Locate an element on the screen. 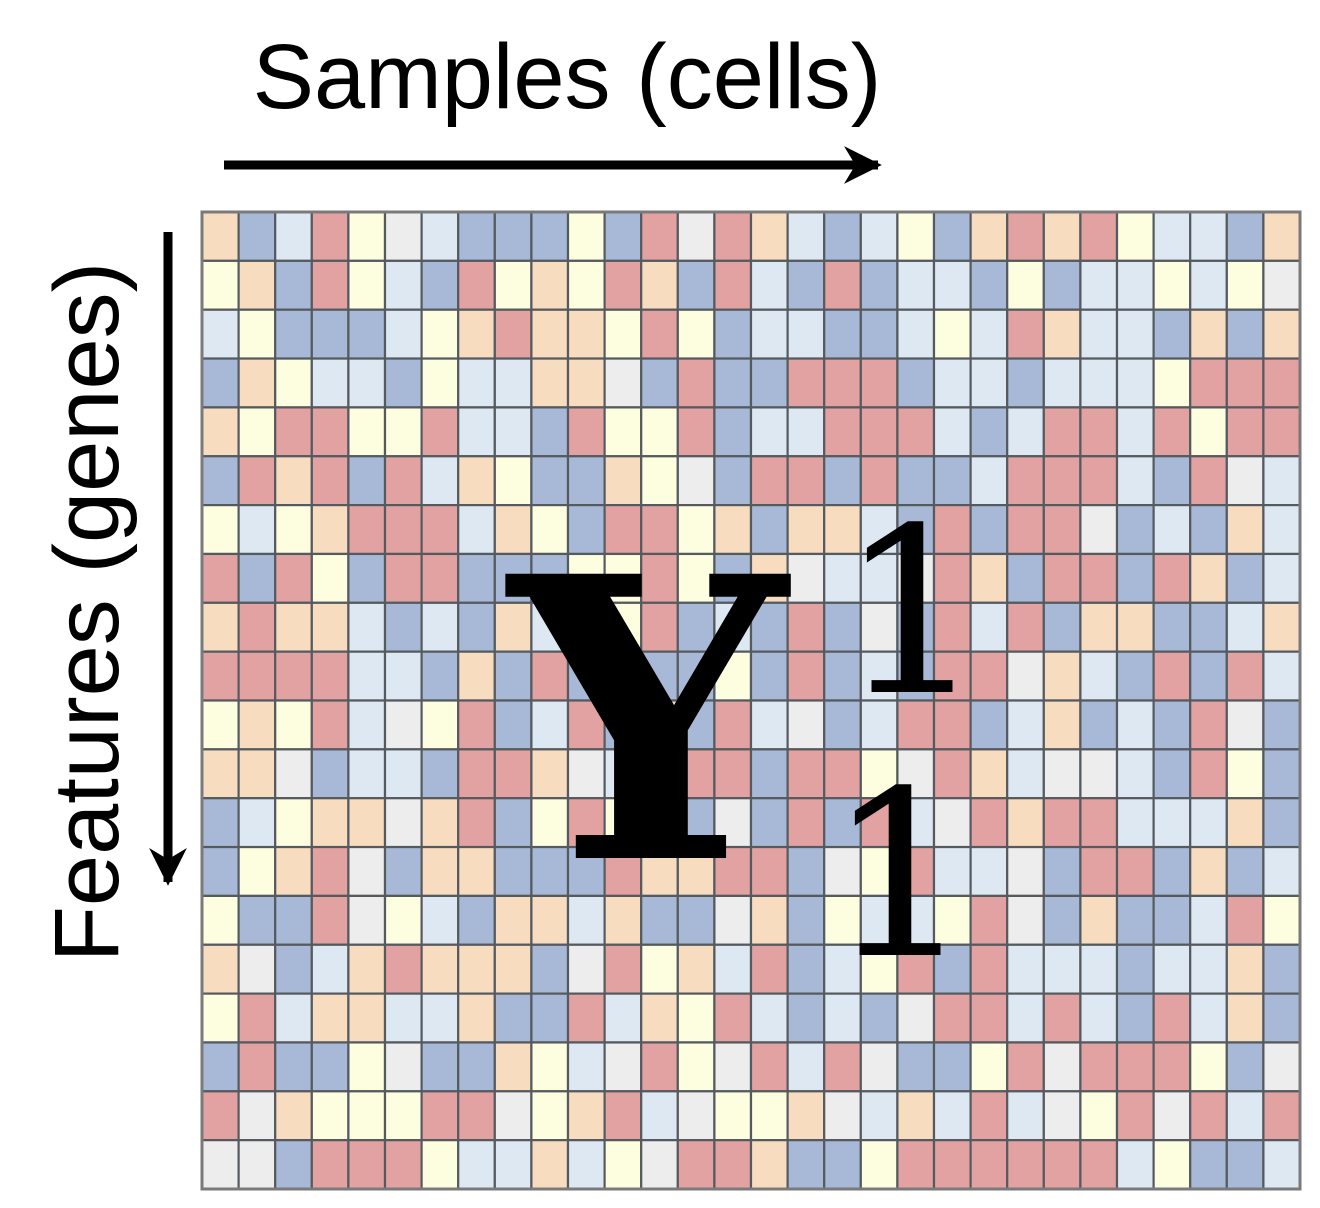  y-axis-label: Features (genes) is located at coordinates (87, 612).